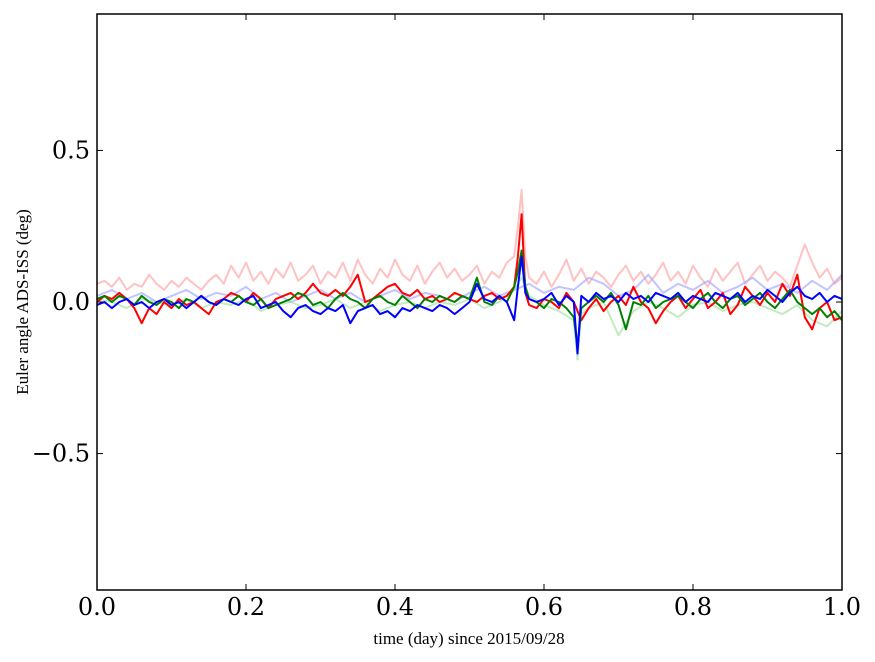 The height and width of the screenshot is (662, 875). I want to click on x-tick-label: 0.6, so click(544, 607).